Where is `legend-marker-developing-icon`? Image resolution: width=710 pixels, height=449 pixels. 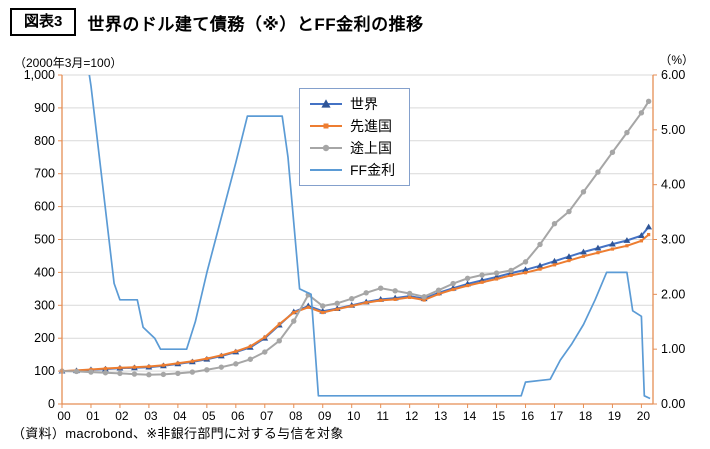
legend-marker-developing-icon is located at coordinates (326, 148).